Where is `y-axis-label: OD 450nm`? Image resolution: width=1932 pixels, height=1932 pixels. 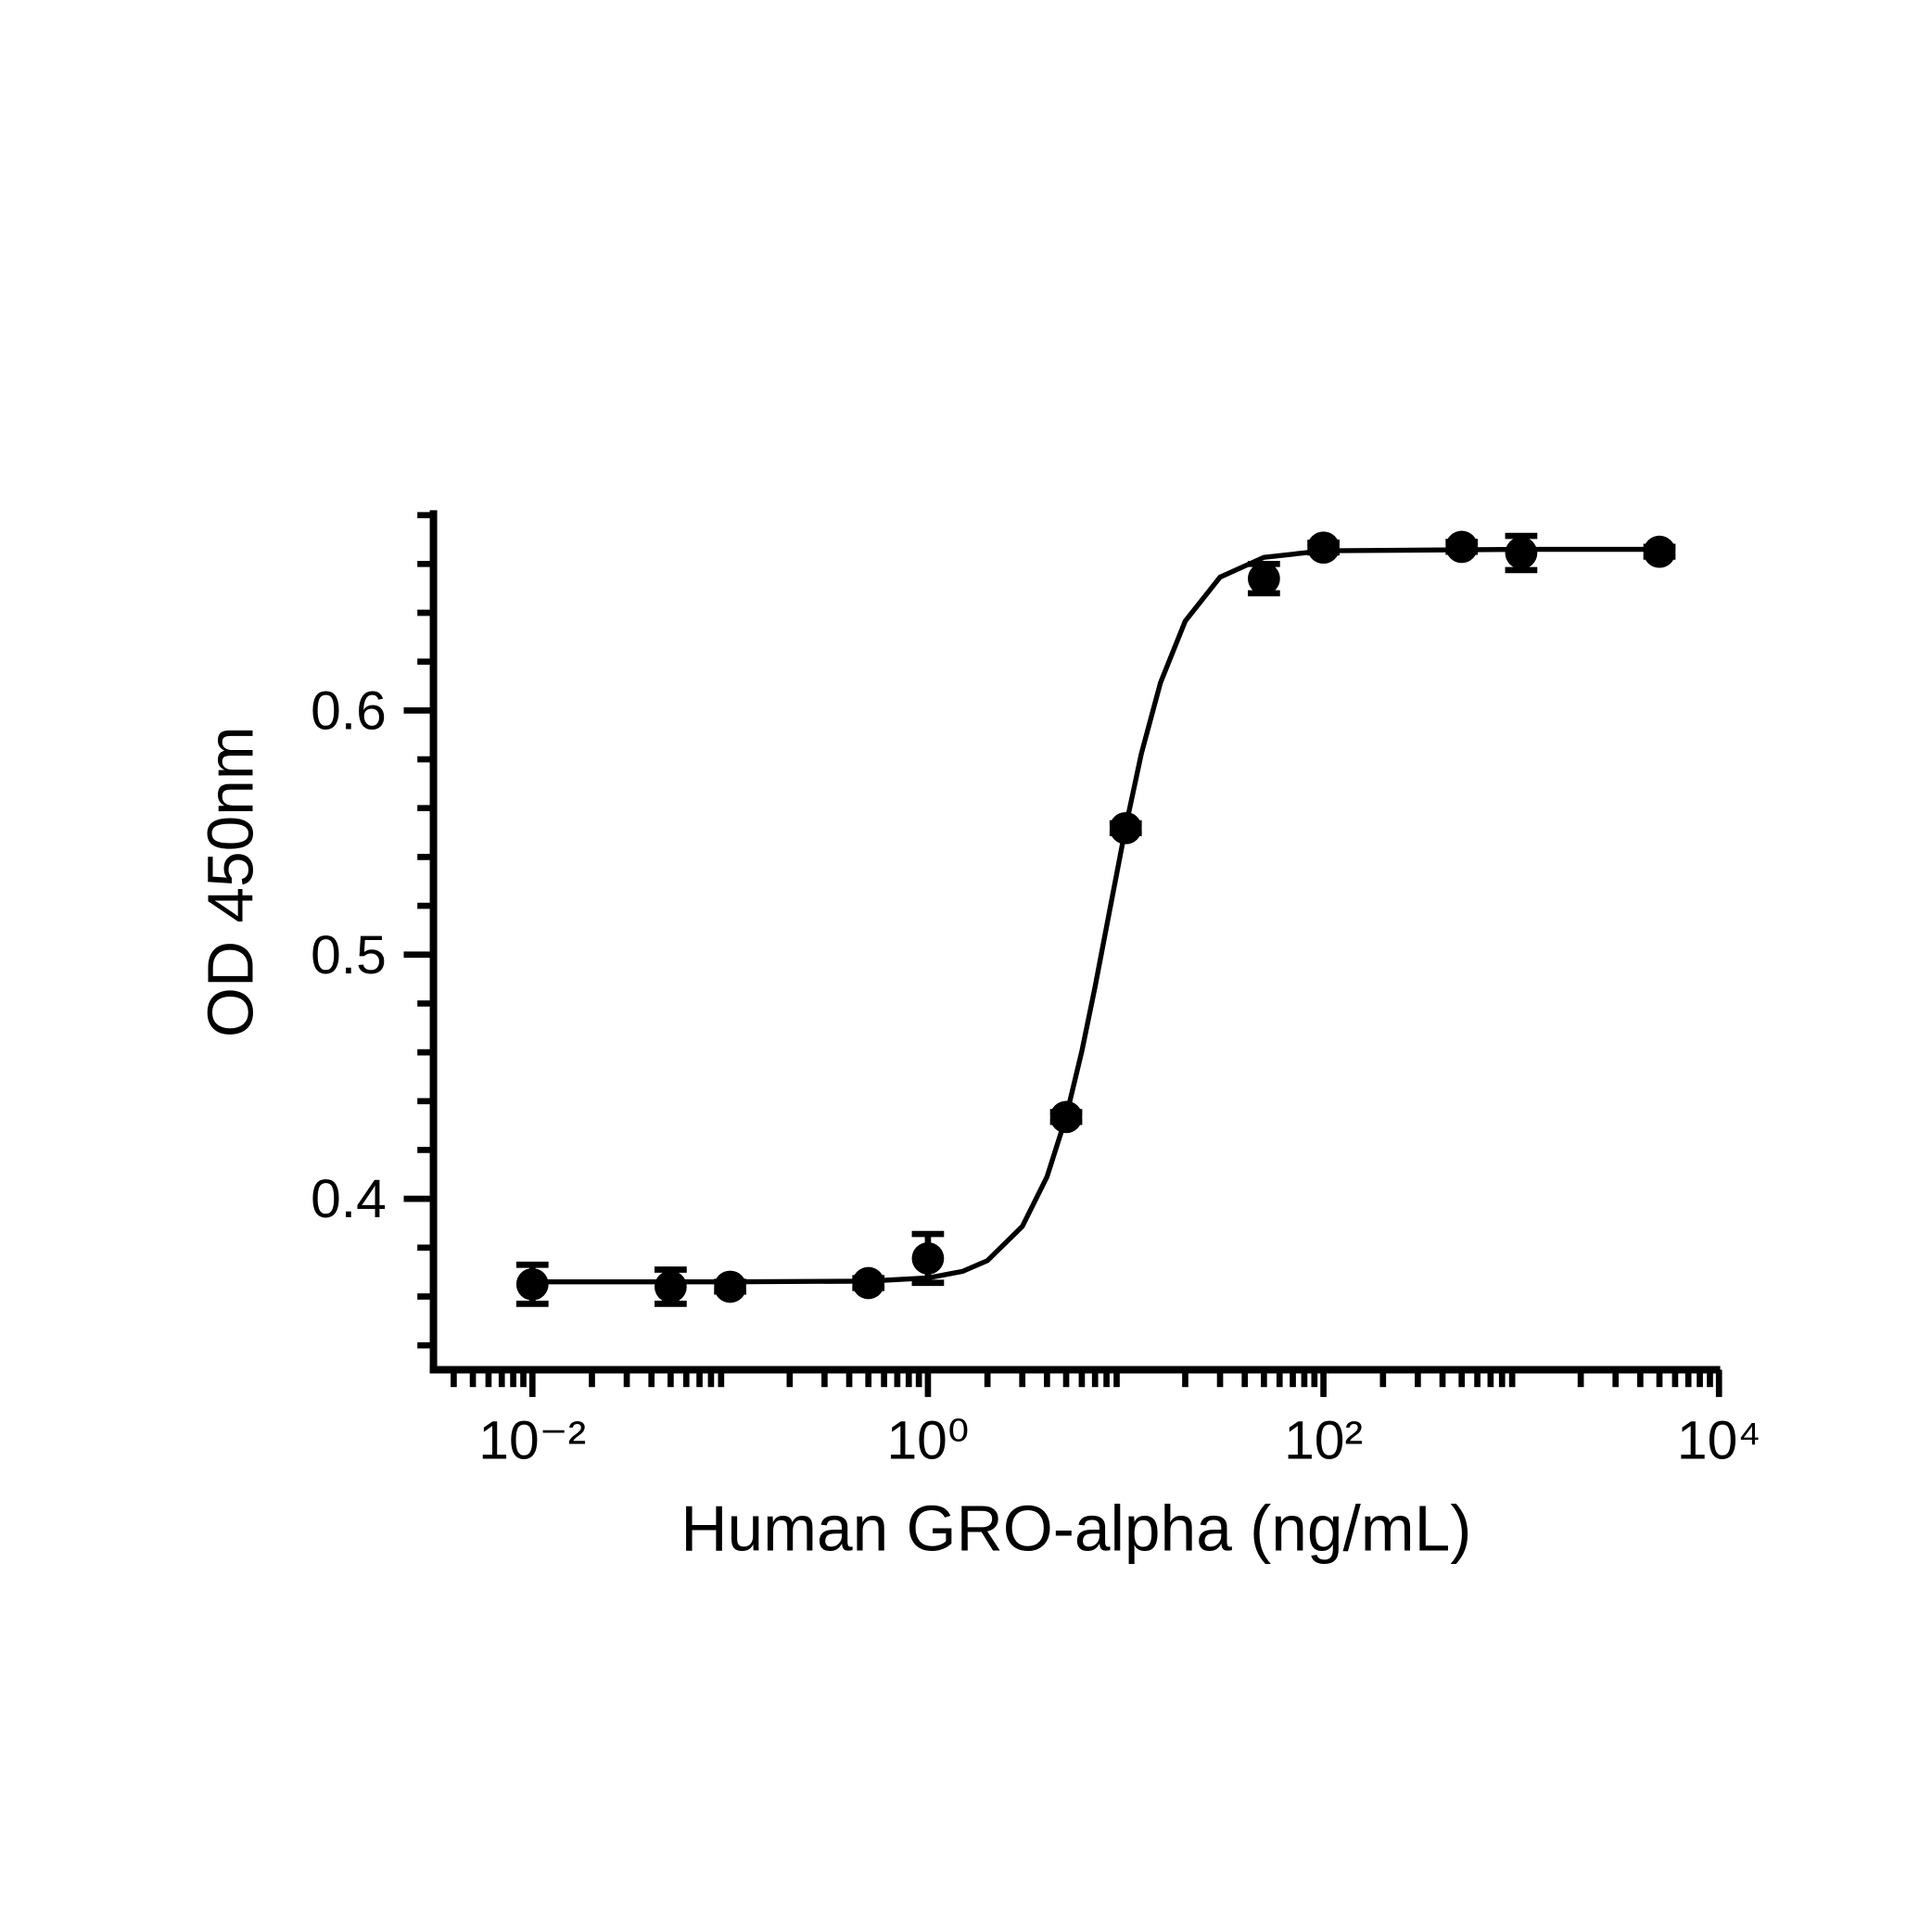
y-axis-label: OD 450nm is located at coordinates (231, 881).